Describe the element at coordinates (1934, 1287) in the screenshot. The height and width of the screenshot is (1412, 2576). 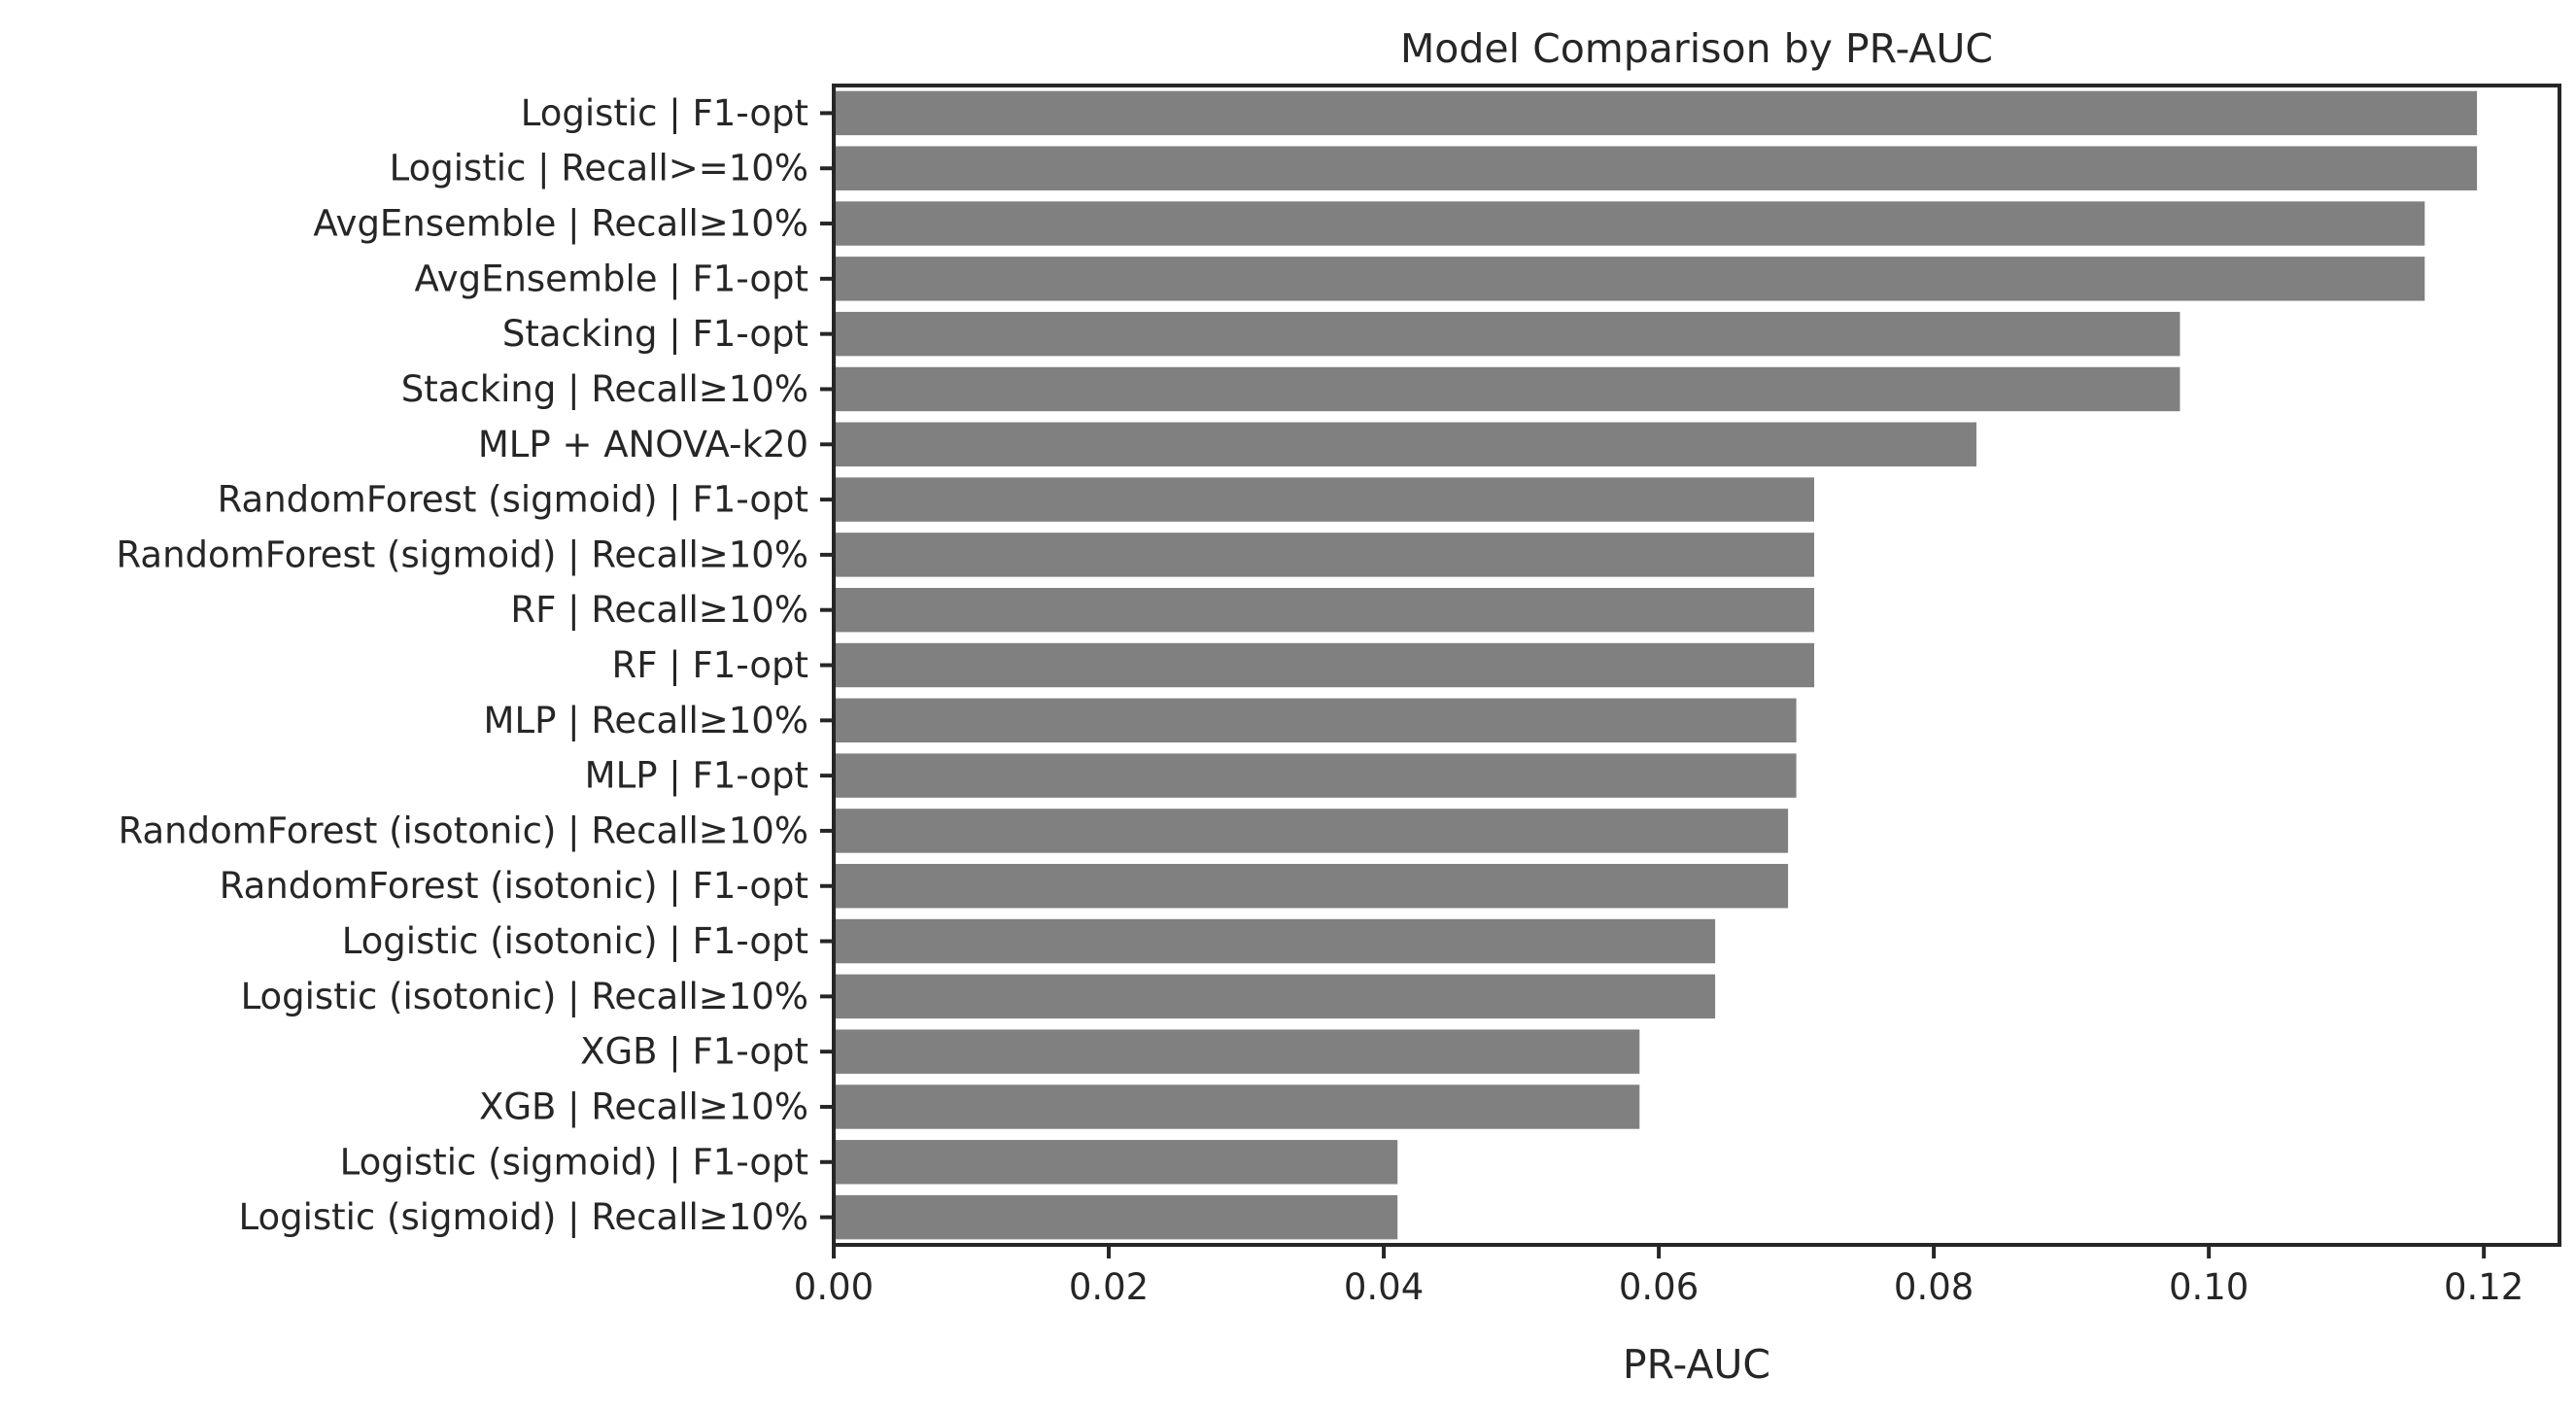
I see `x-tick-label: 0.08` at that location.